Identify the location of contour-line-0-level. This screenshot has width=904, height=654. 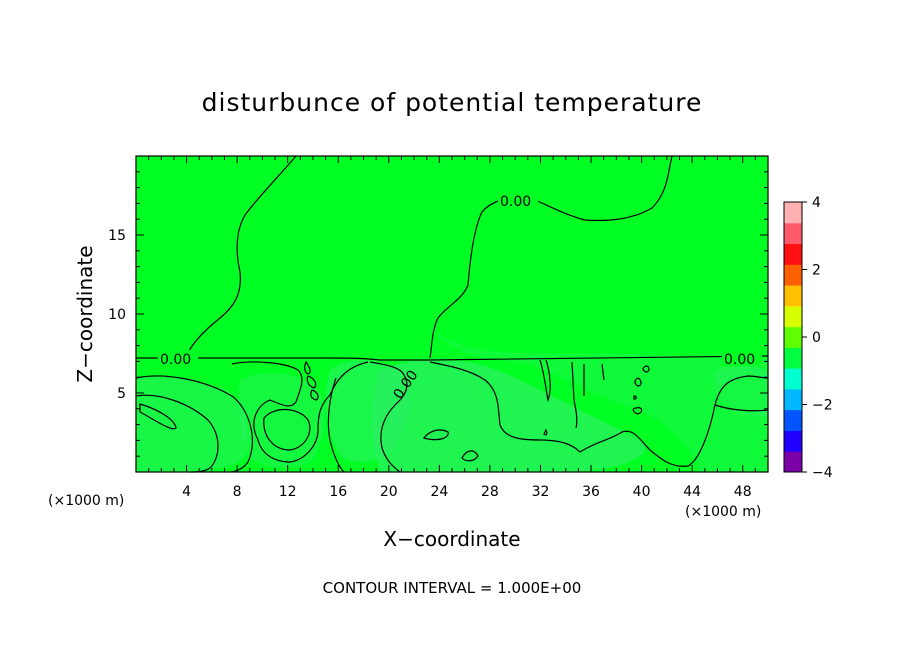
(477, 358).